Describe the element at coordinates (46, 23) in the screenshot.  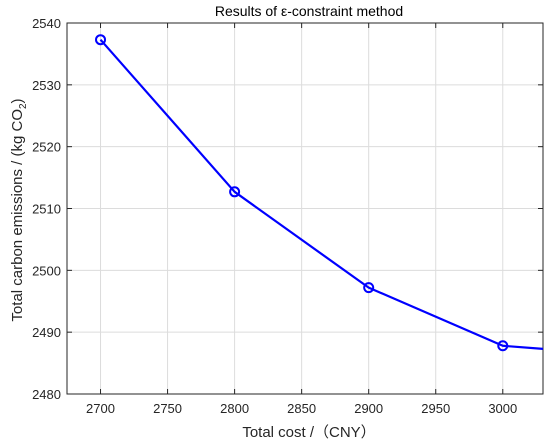
I see `y-tick-label: 2540` at that location.